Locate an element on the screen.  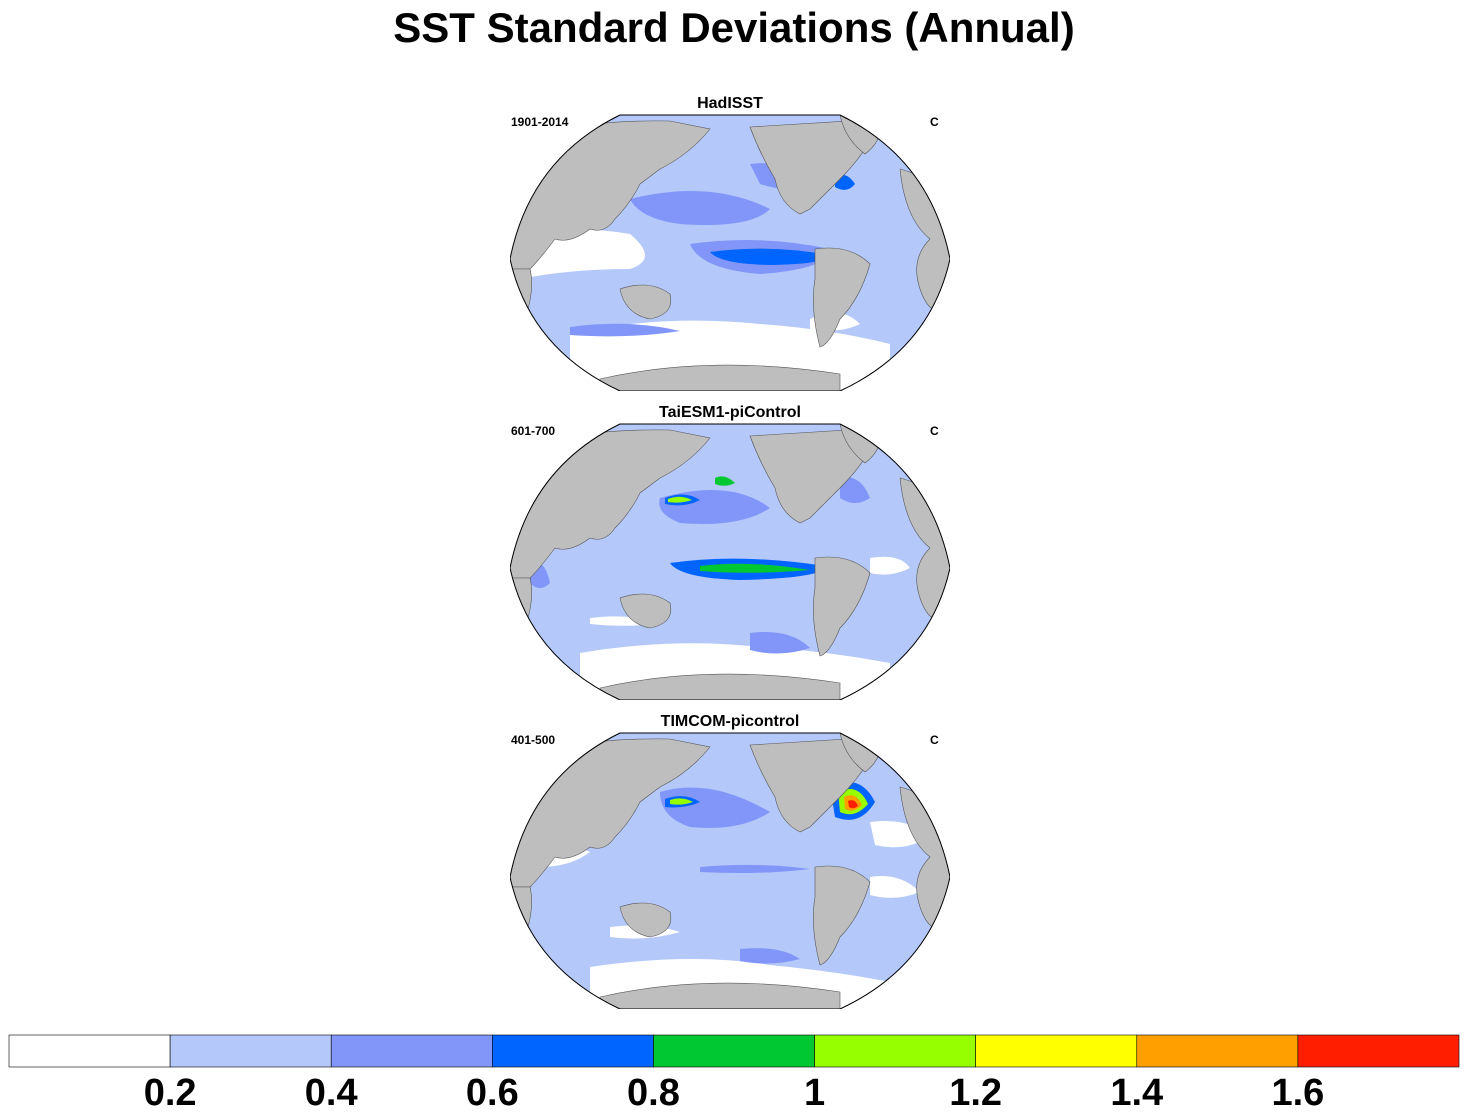
colorbar-tick-label: 0.2 is located at coordinates (170, 1093).